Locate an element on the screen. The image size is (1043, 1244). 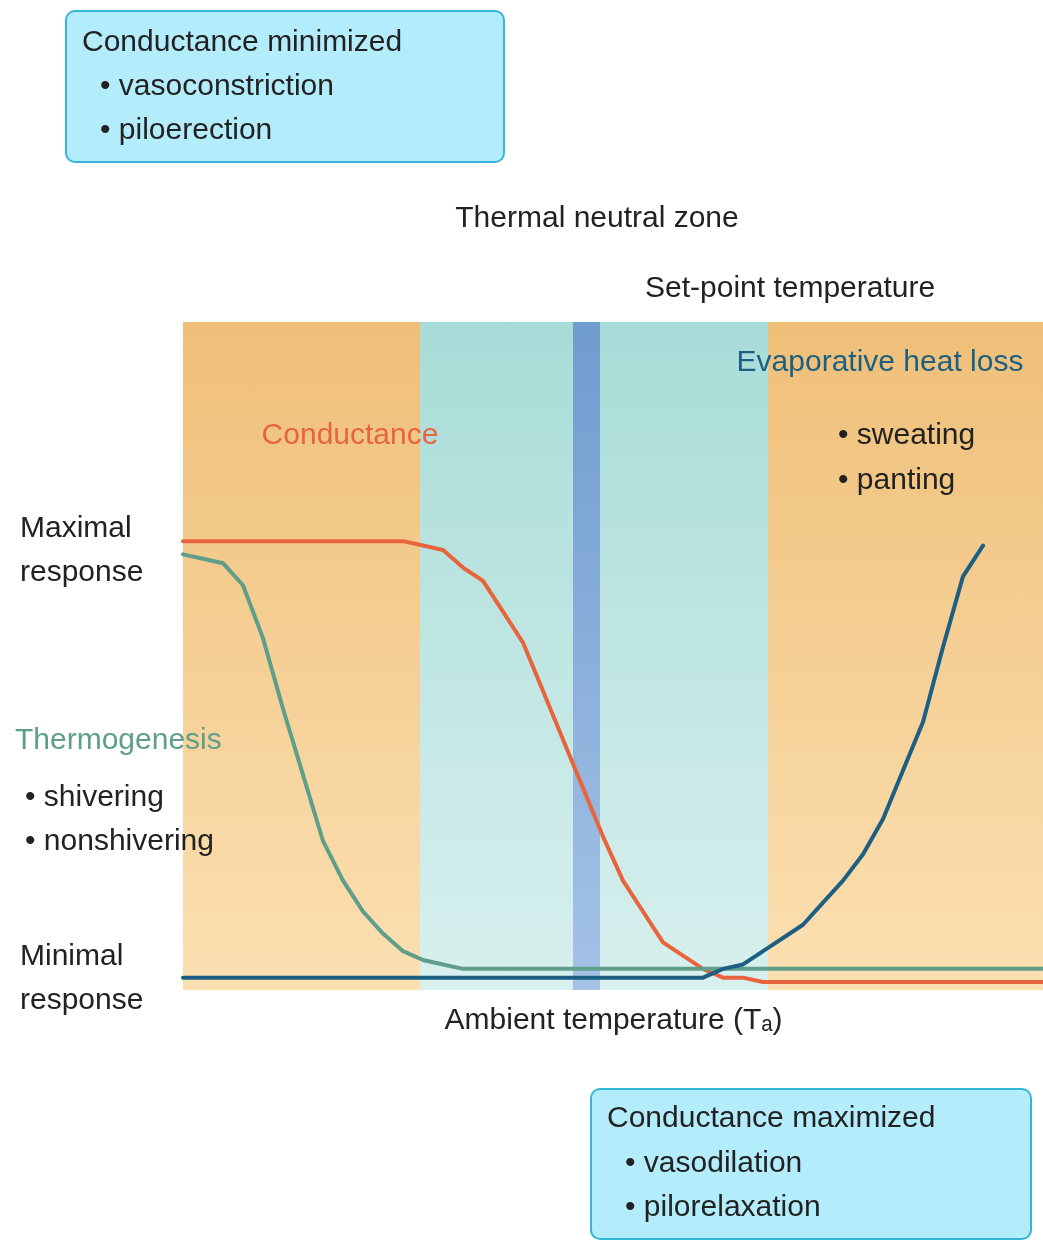
x-axis-title: Ambient temperature (Tₐ) is located at coordinates (613, 1018).